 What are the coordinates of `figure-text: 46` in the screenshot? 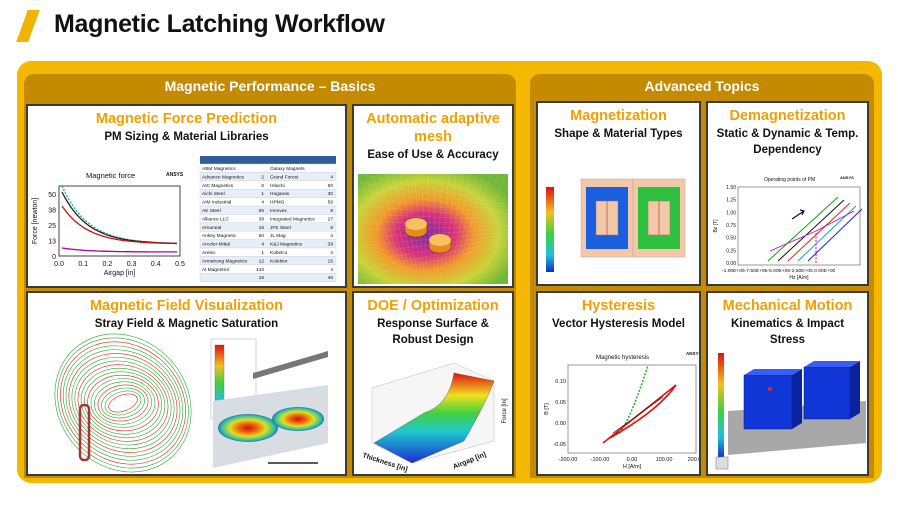 It's located at (331, 278).